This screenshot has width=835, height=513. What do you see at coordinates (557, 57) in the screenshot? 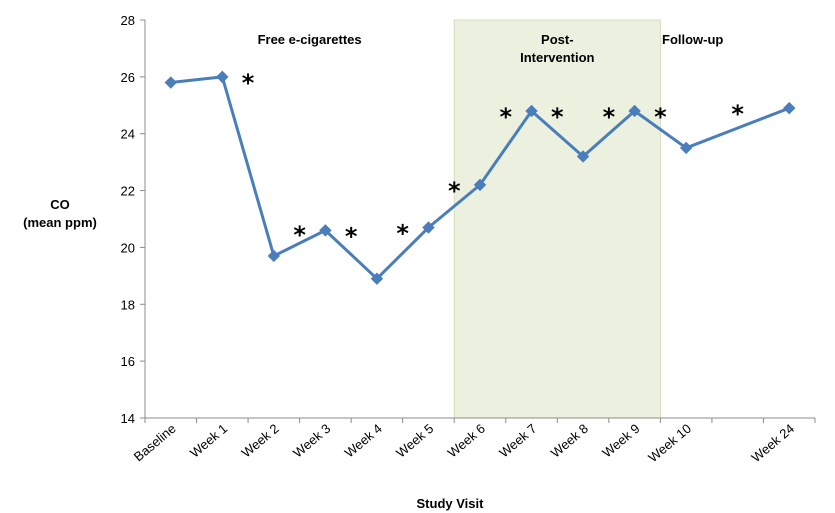
I see `phase-label: Intervention` at bounding box center [557, 57].